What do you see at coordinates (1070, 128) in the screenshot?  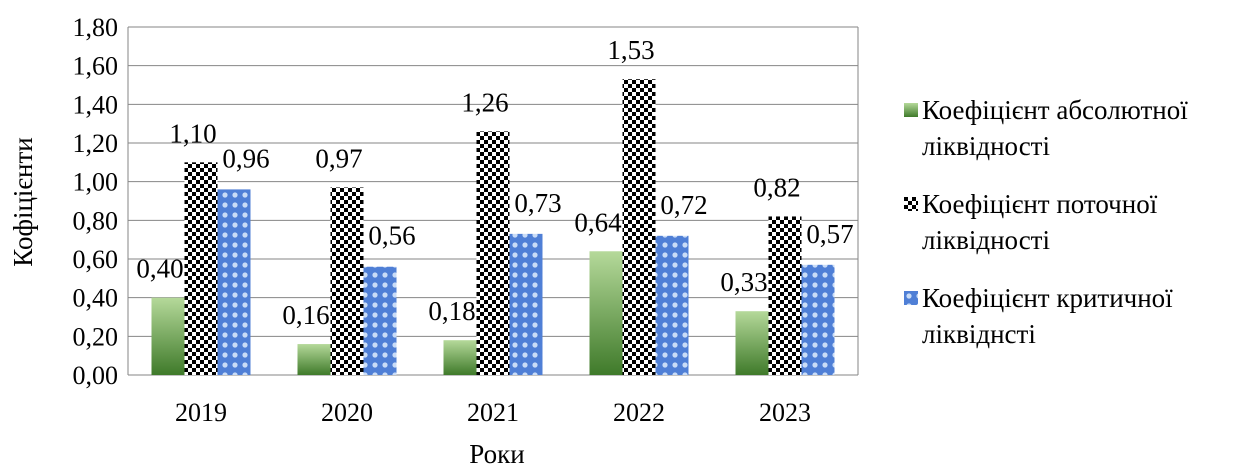 I see `legend-item-absolute: Коефіцієнт абсолютної ліквідності` at bounding box center [1070, 128].